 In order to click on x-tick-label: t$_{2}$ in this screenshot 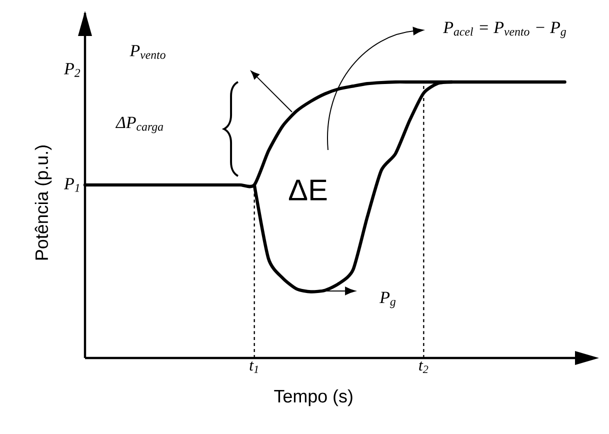, I will do `click(423, 368)`.